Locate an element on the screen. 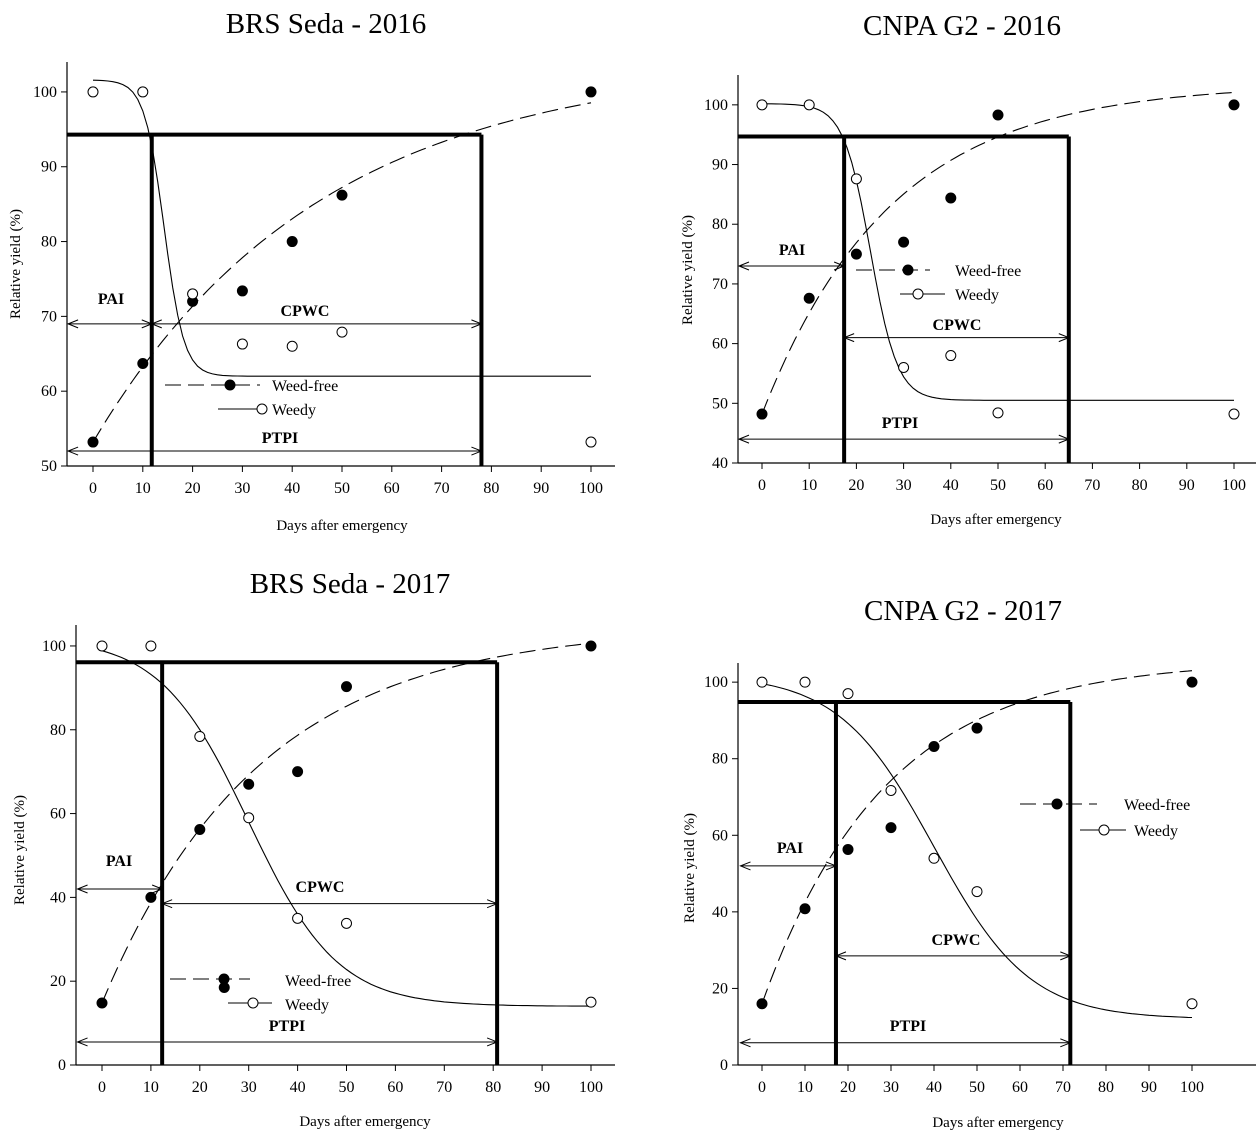  x-tick-label: 70 is located at coordinates (442, 488).